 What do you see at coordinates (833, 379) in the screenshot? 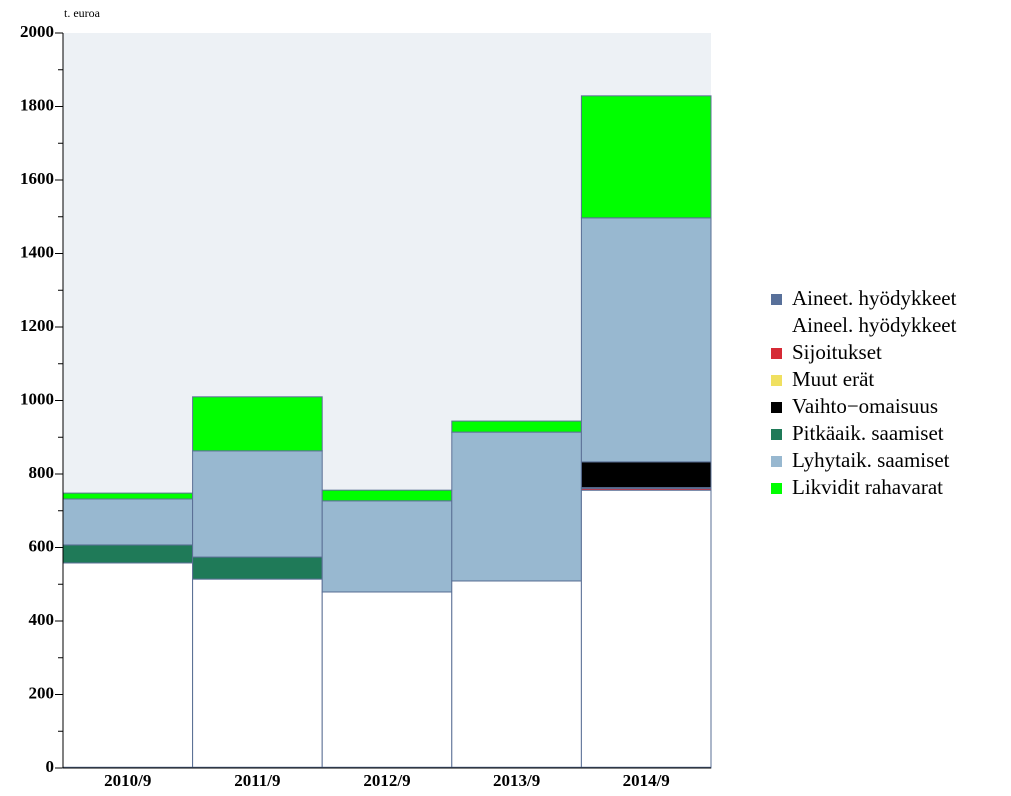
I see `legend-label: Muut erät` at bounding box center [833, 379].